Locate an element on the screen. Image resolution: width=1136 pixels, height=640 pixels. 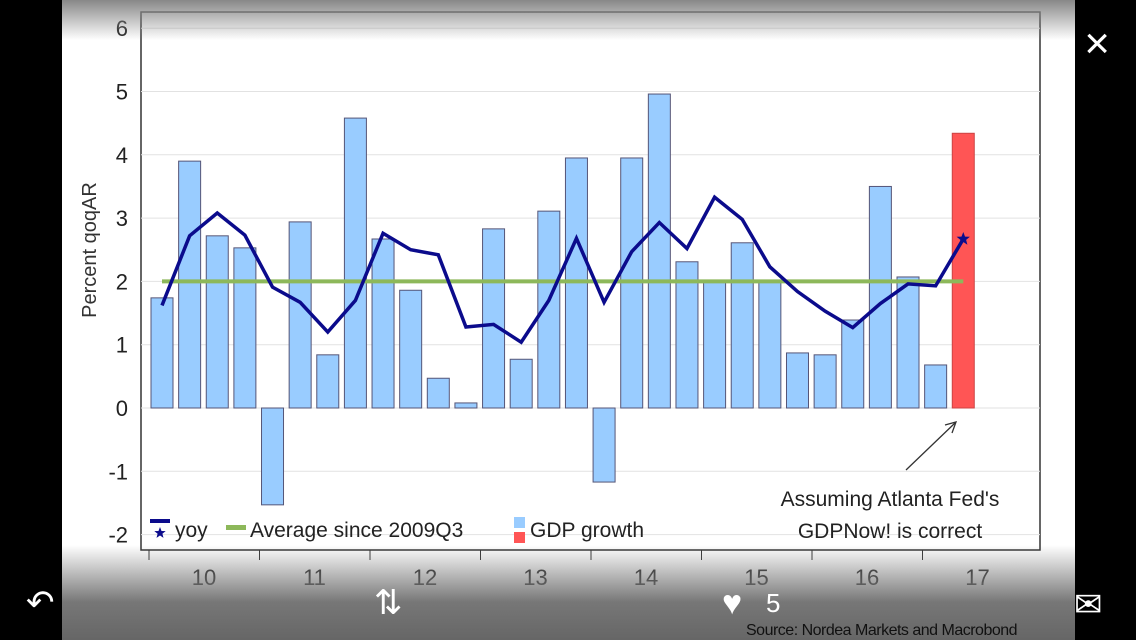
y-tick-label: -1 is located at coordinates (118, 471).